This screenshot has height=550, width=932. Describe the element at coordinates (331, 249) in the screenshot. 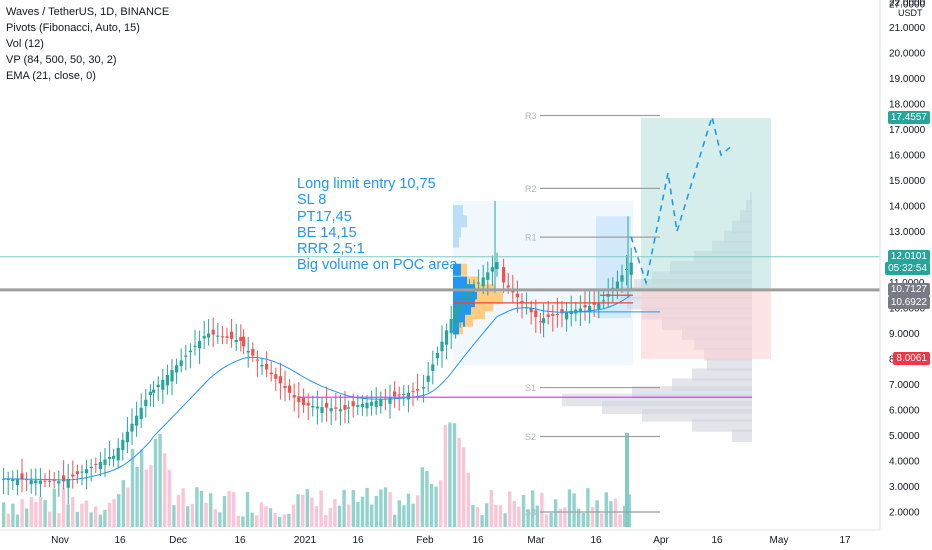

I see `note-line: RRR 2,5:1` at that location.